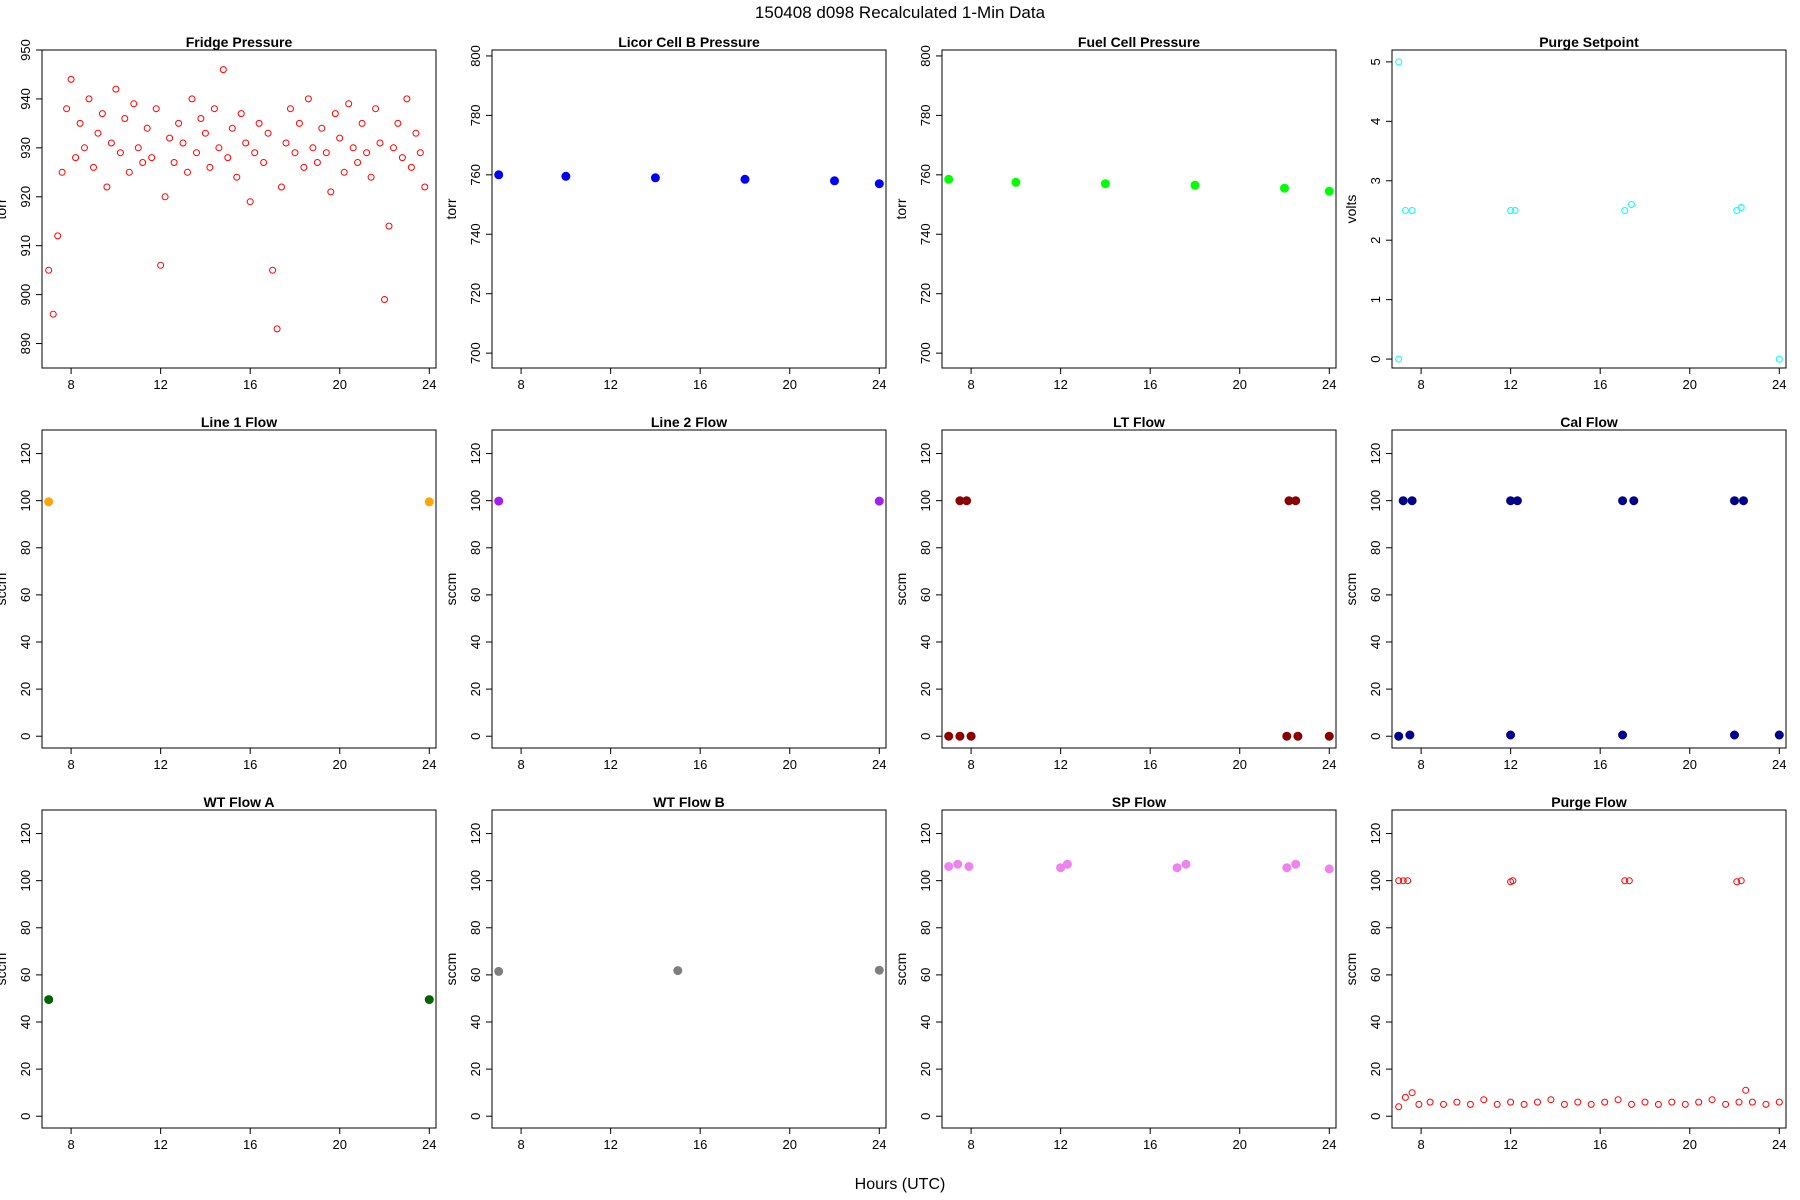 The height and width of the screenshot is (1200, 1800). Describe the element at coordinates (925, 175) in the screenshot. I see `y-tick-label: 760` at that location.